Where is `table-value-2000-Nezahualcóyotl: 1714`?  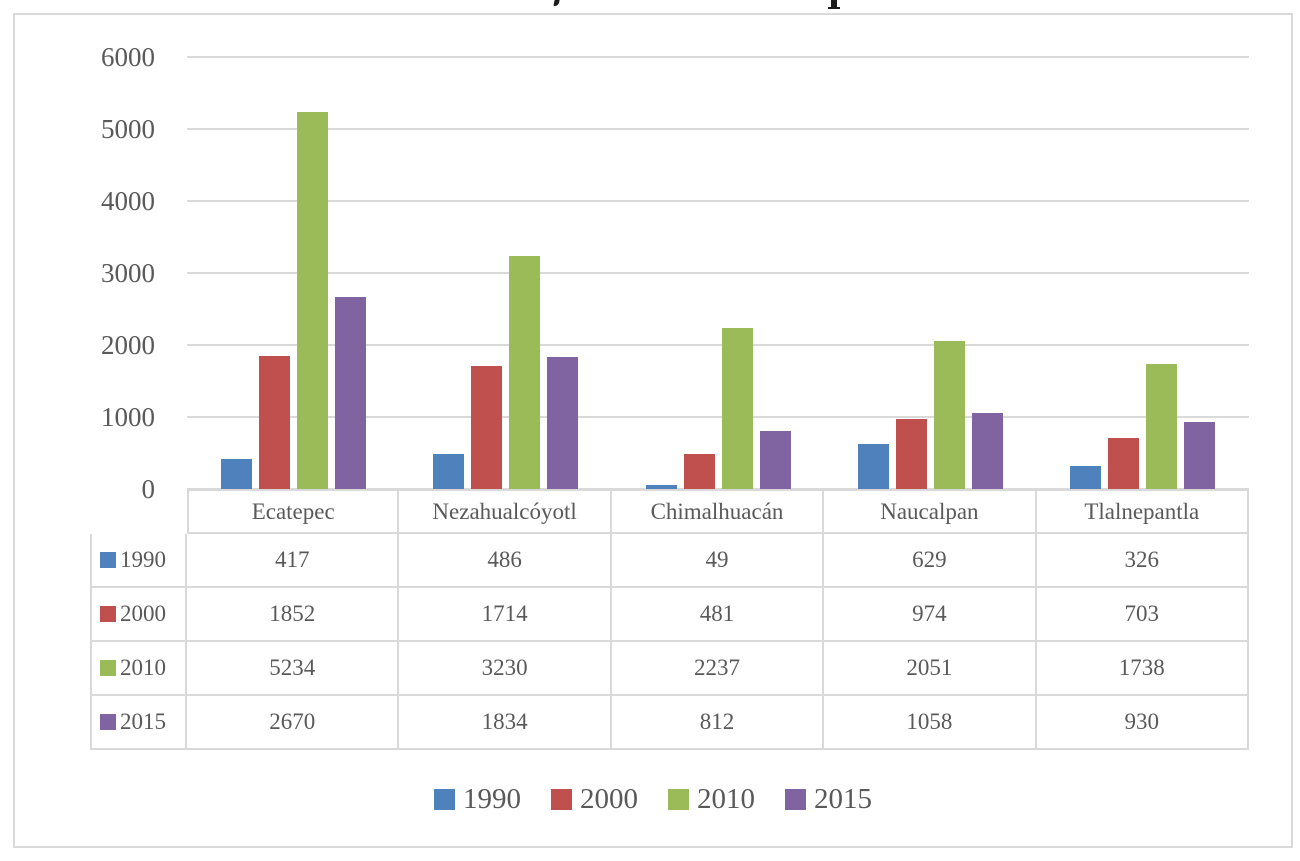 table-value-2000-Nezahualcóyotl: 1714 is located at coordinates (505, 615).